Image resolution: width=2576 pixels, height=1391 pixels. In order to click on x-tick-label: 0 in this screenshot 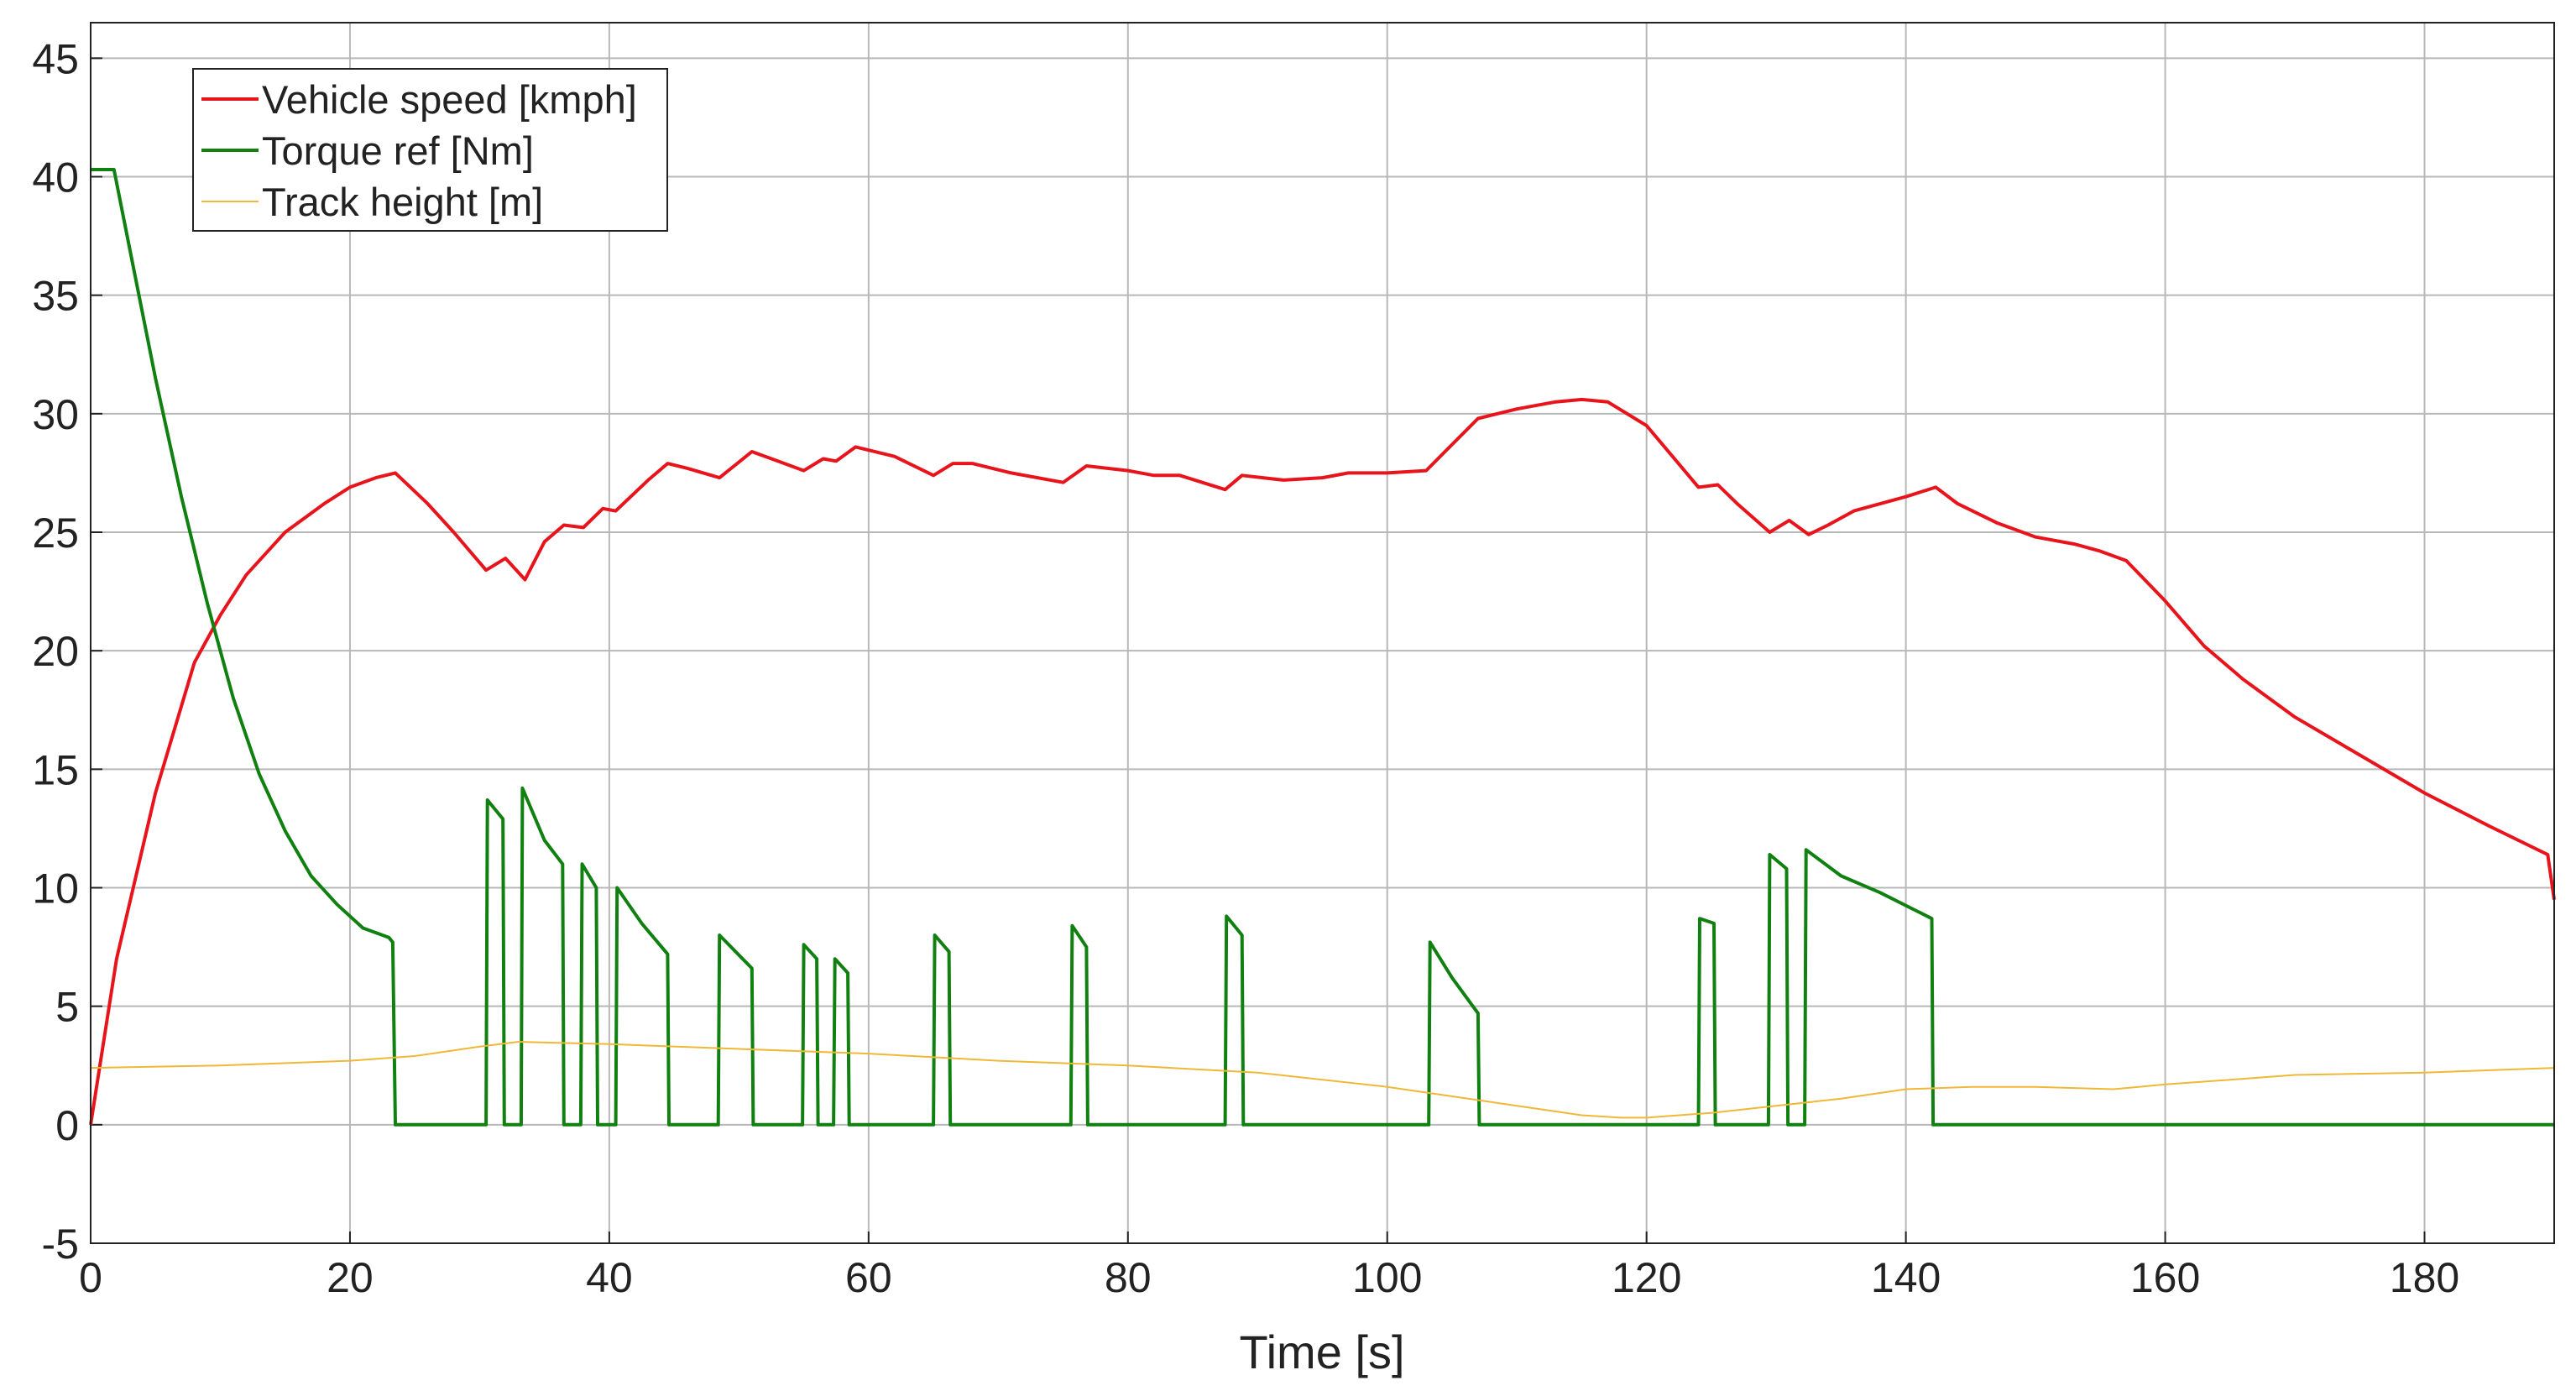, I will do `click(90, 1277)`.